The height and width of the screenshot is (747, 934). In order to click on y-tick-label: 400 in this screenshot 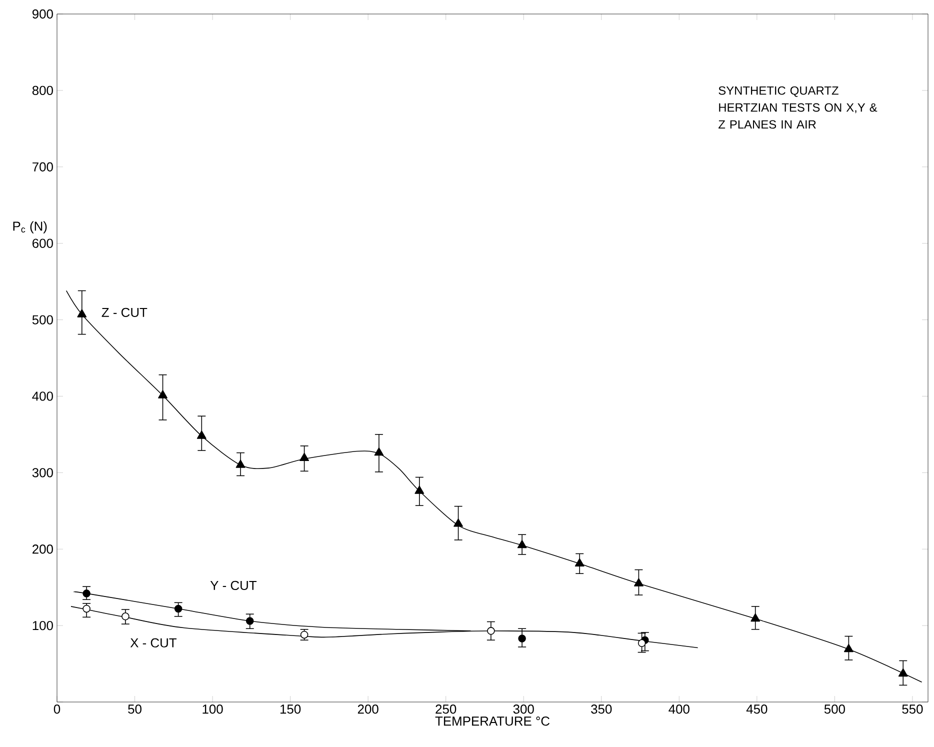, I will do `click(42, 396)`.